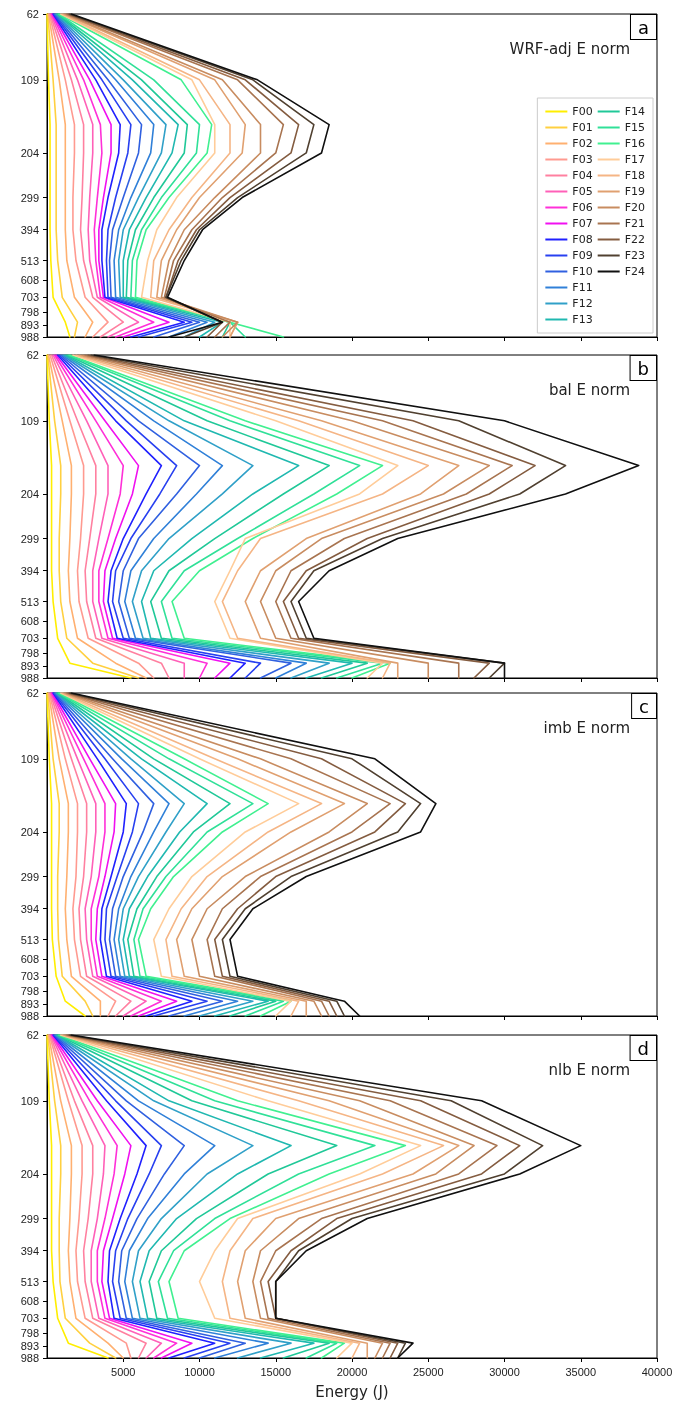 The width and height of the screenshot is (686, 1412). I want to click on legend-label: F15, so click(634, 127).